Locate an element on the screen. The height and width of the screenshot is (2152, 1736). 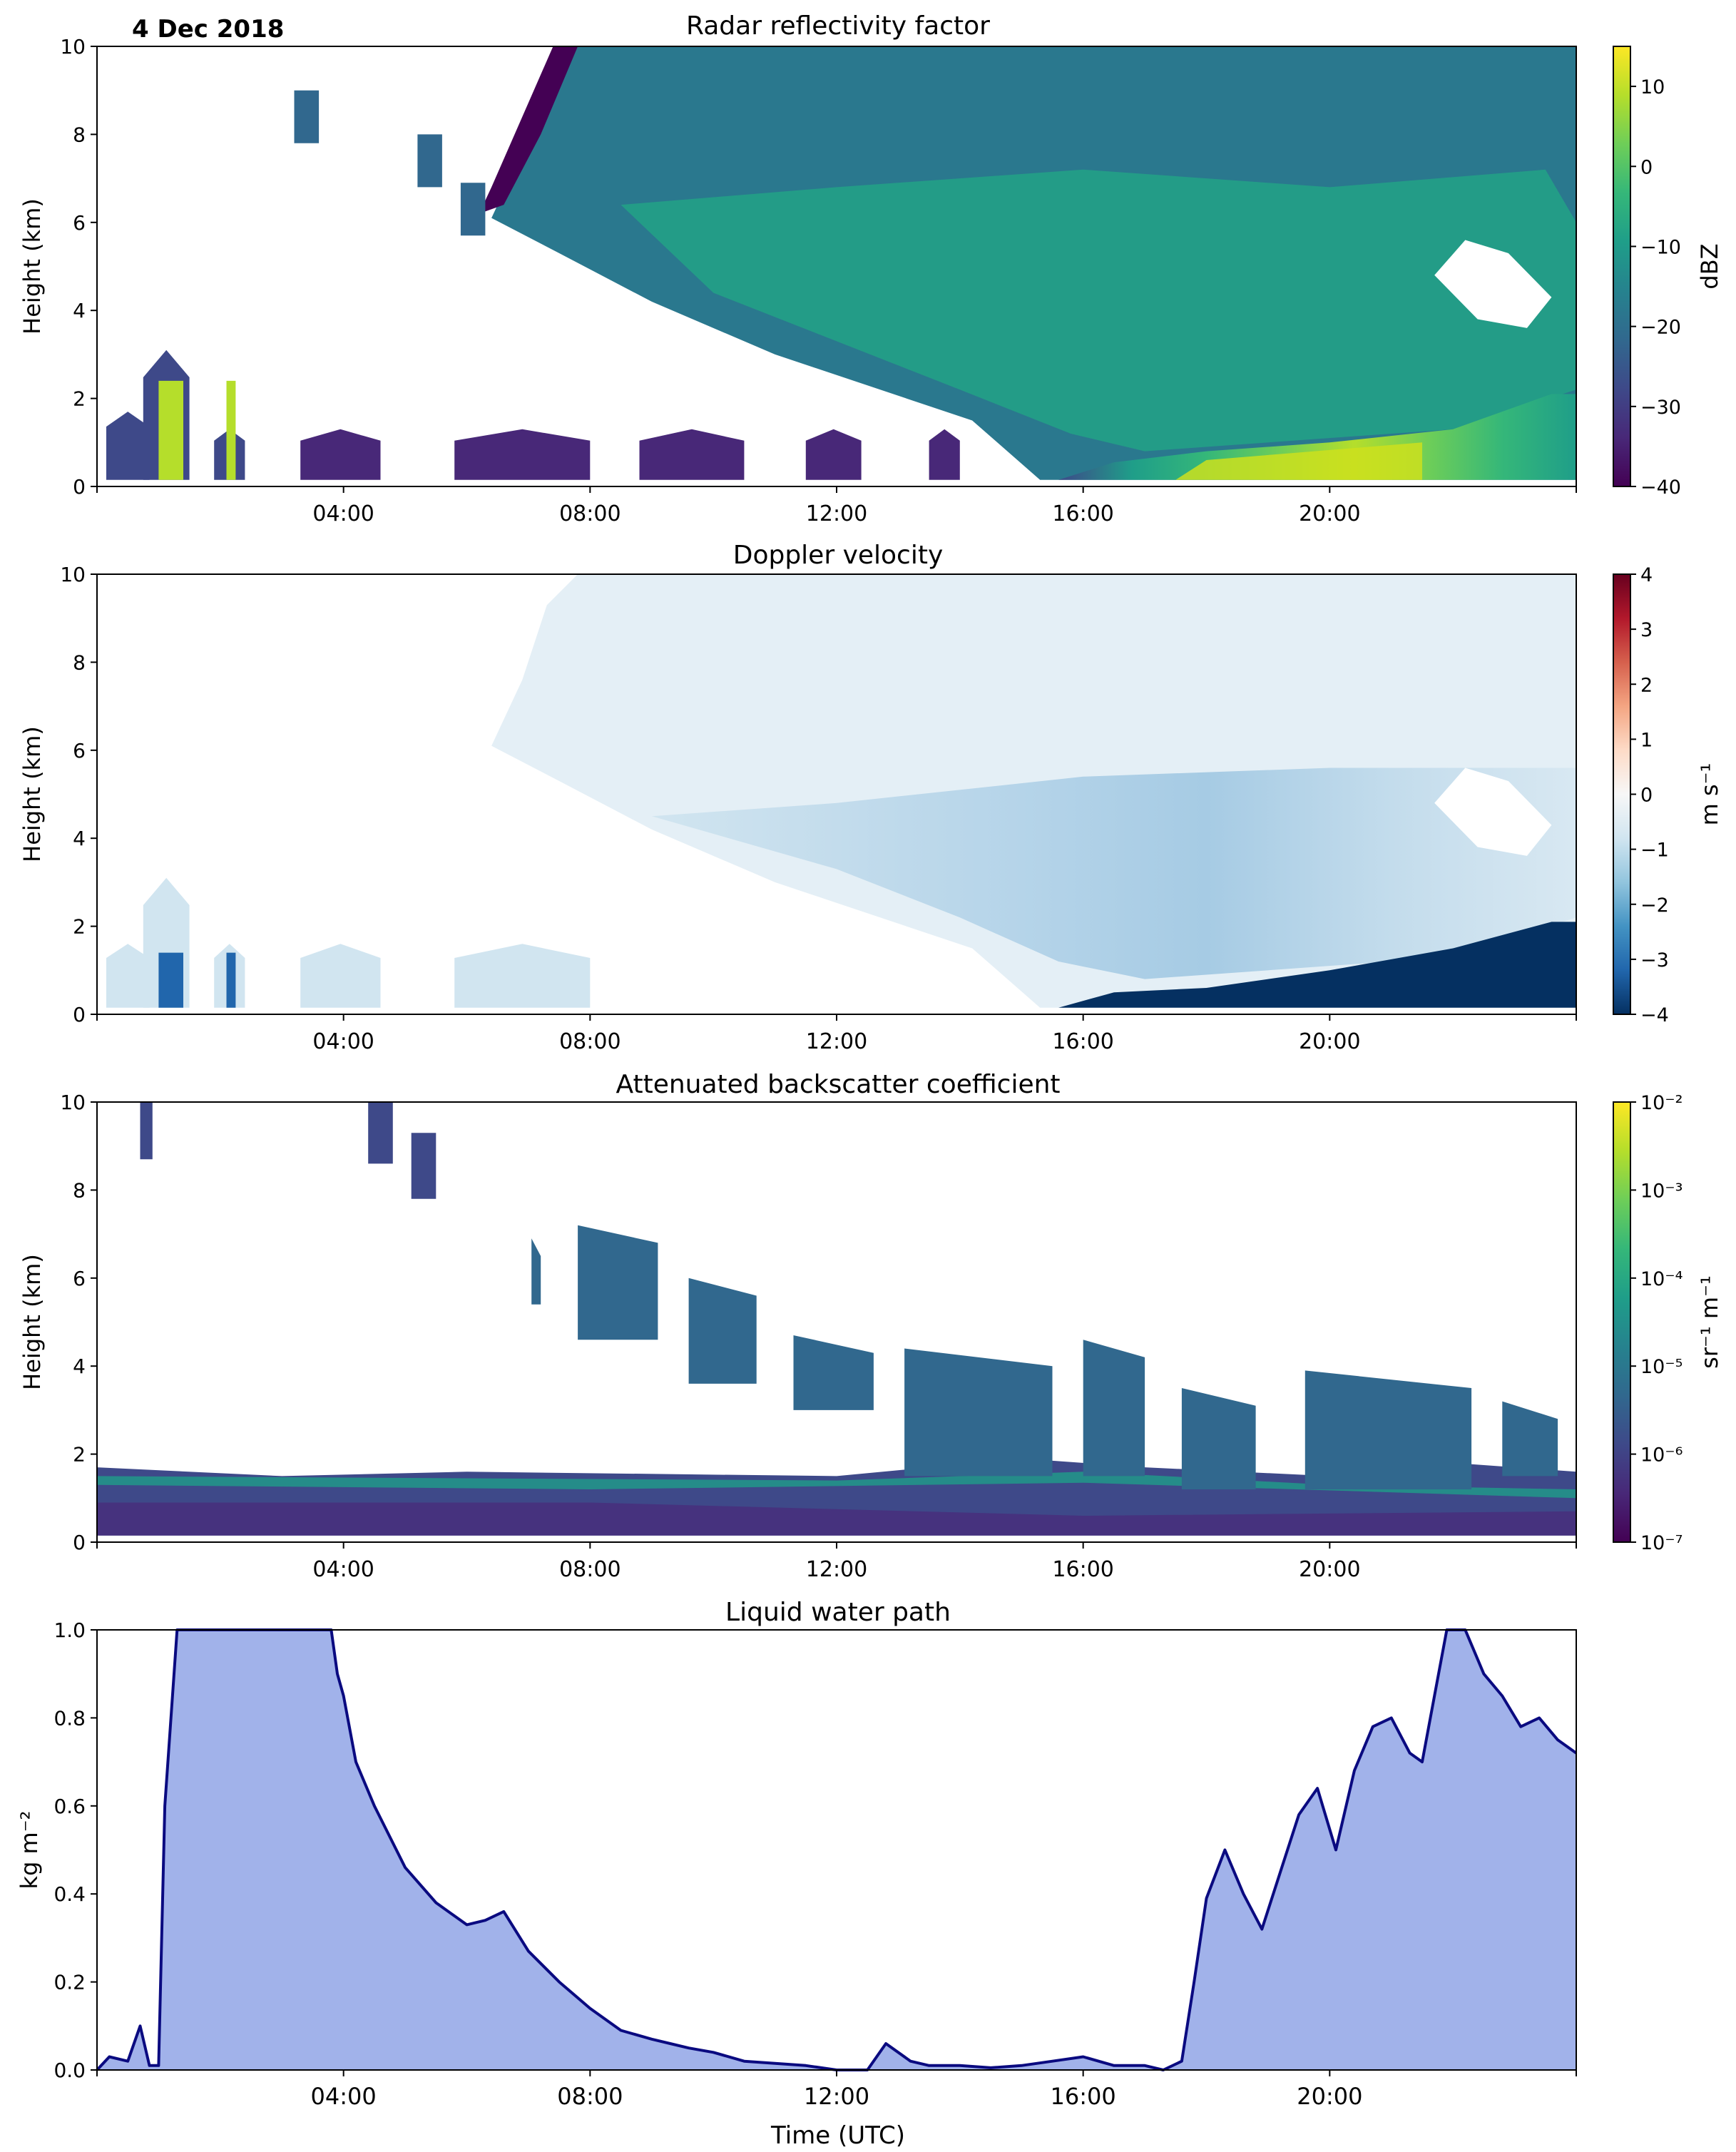
x-axis-label: Time (UTC) is located at coordinates (837, 2135).